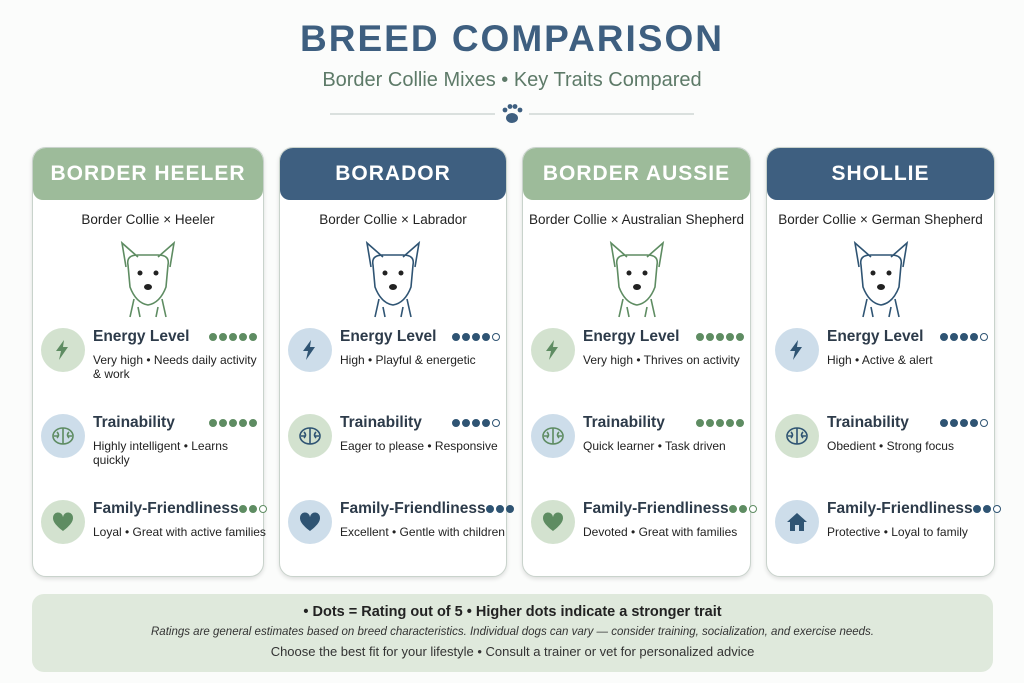 This screenshot has width=1024, height=683. I want to click on trait-name: Family-Friendliness, so click(900, 508).